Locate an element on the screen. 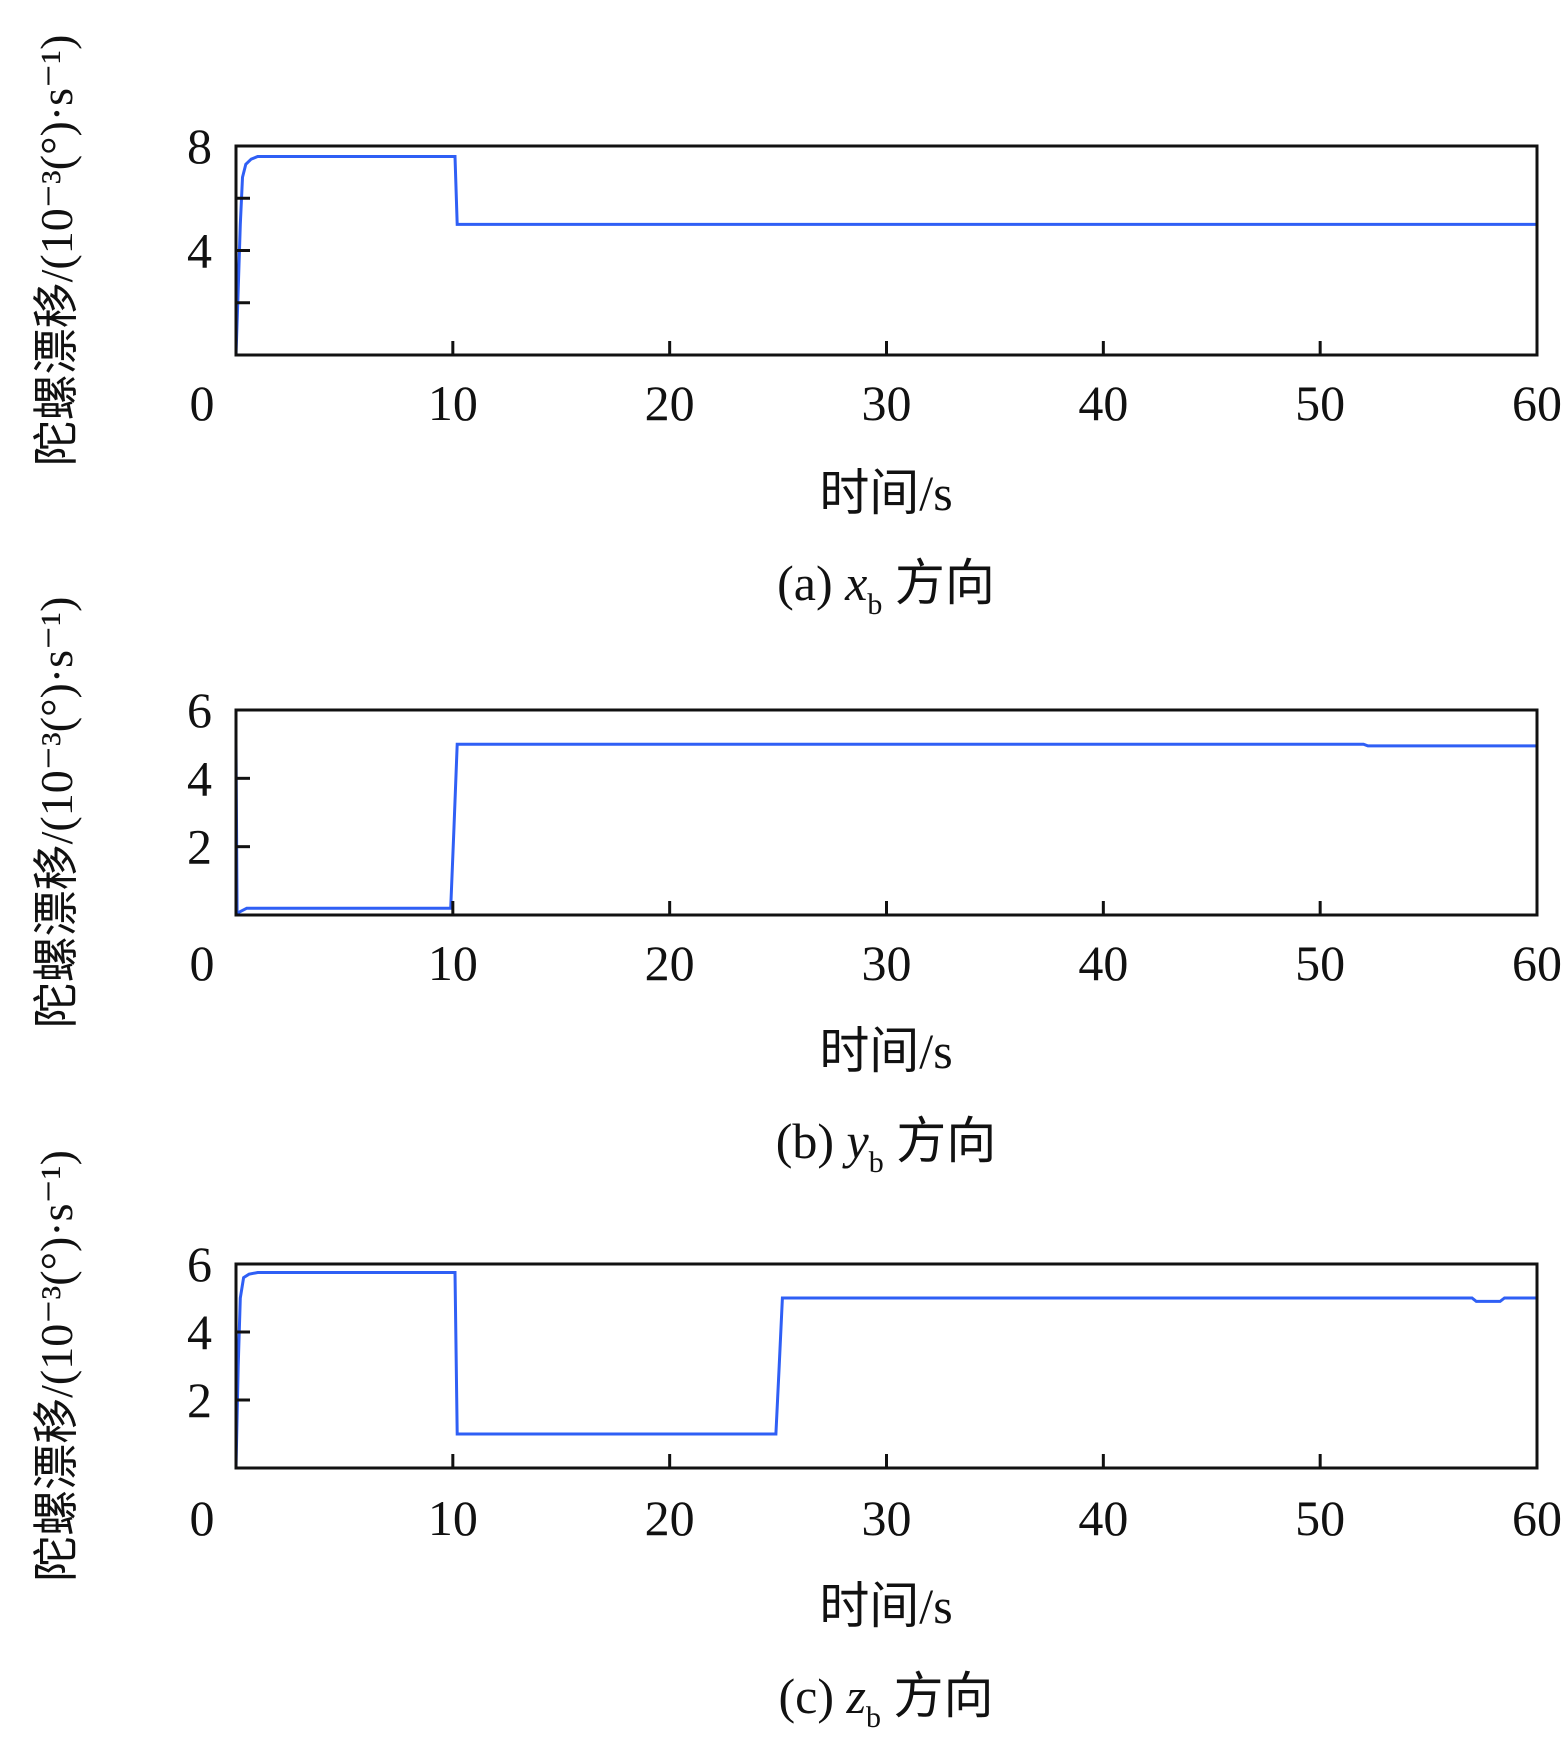  x-tick-label-c-30: 30 is located at coordinates (887, 1518).